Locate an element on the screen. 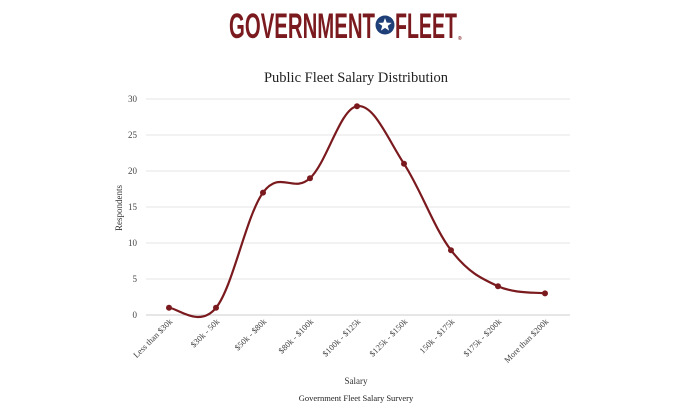 The width and height of the screenshot is (684, 410). x-tick-label: $50k - $80k is located at coordinates (250, 334).